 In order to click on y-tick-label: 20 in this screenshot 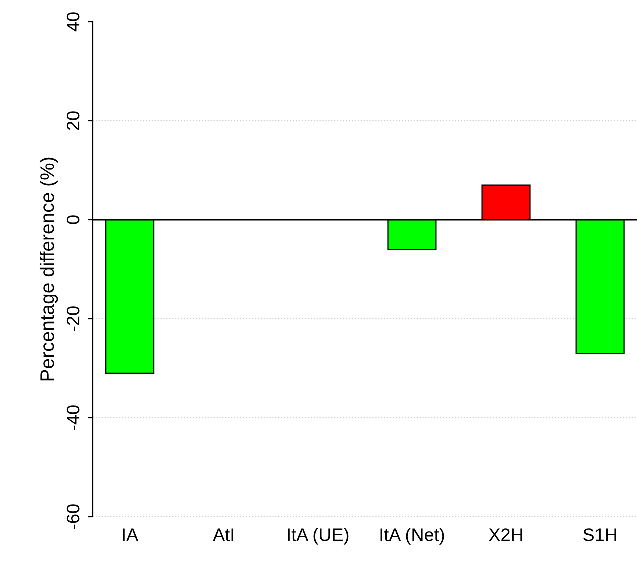, I will do `click(73, 121)`.